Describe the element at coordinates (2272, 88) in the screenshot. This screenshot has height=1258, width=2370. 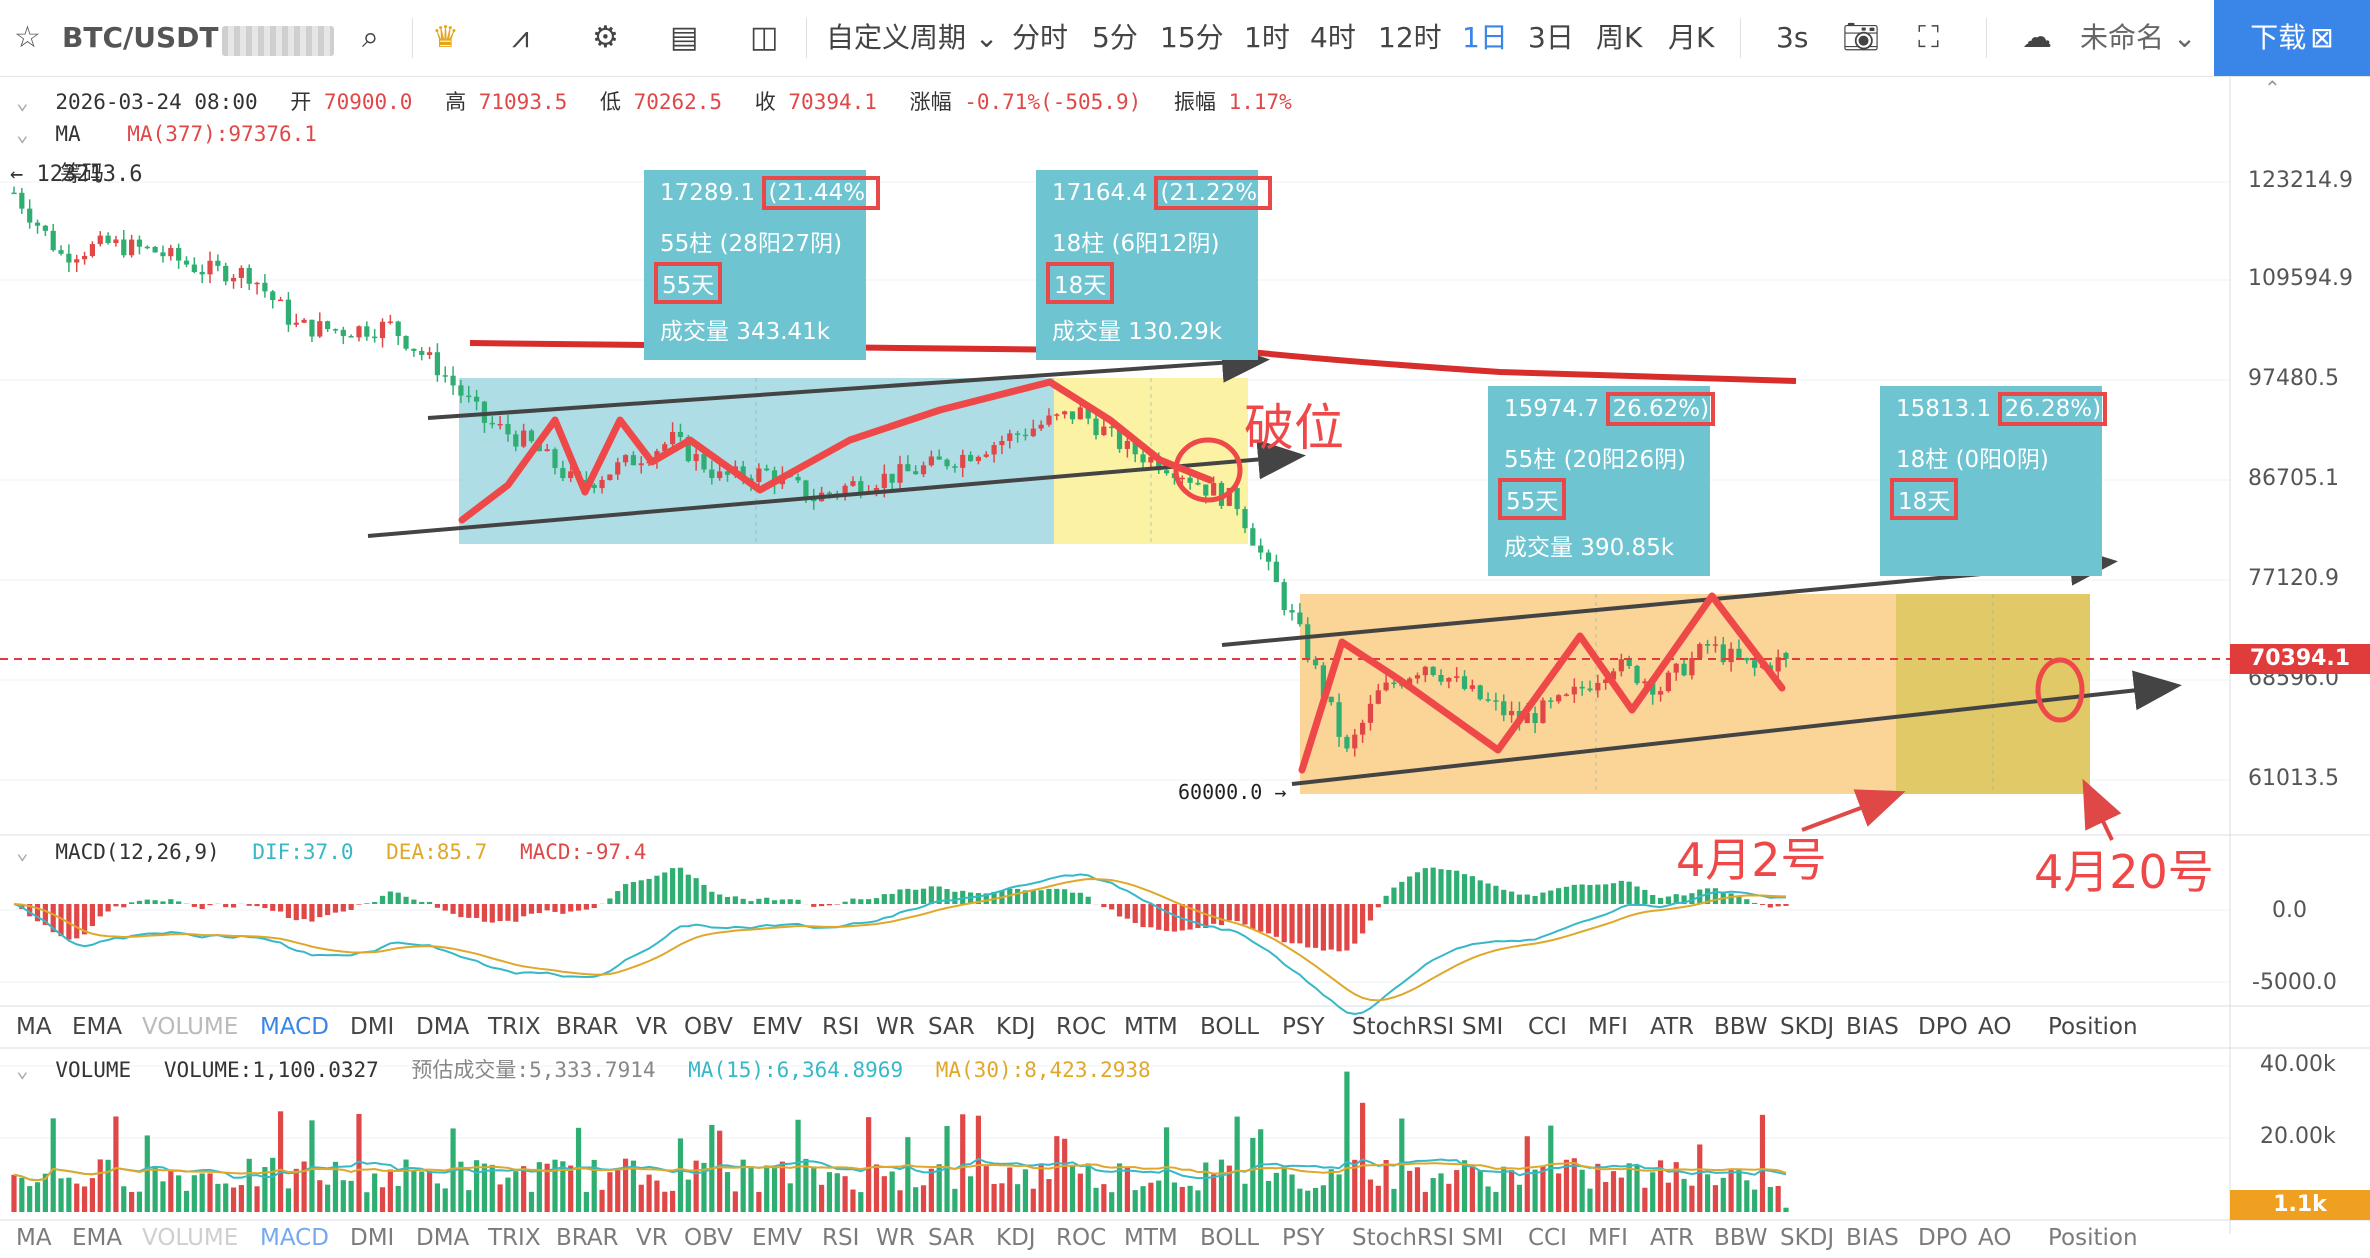
I see `collapse-arrow-icon: ⌃` at that location.